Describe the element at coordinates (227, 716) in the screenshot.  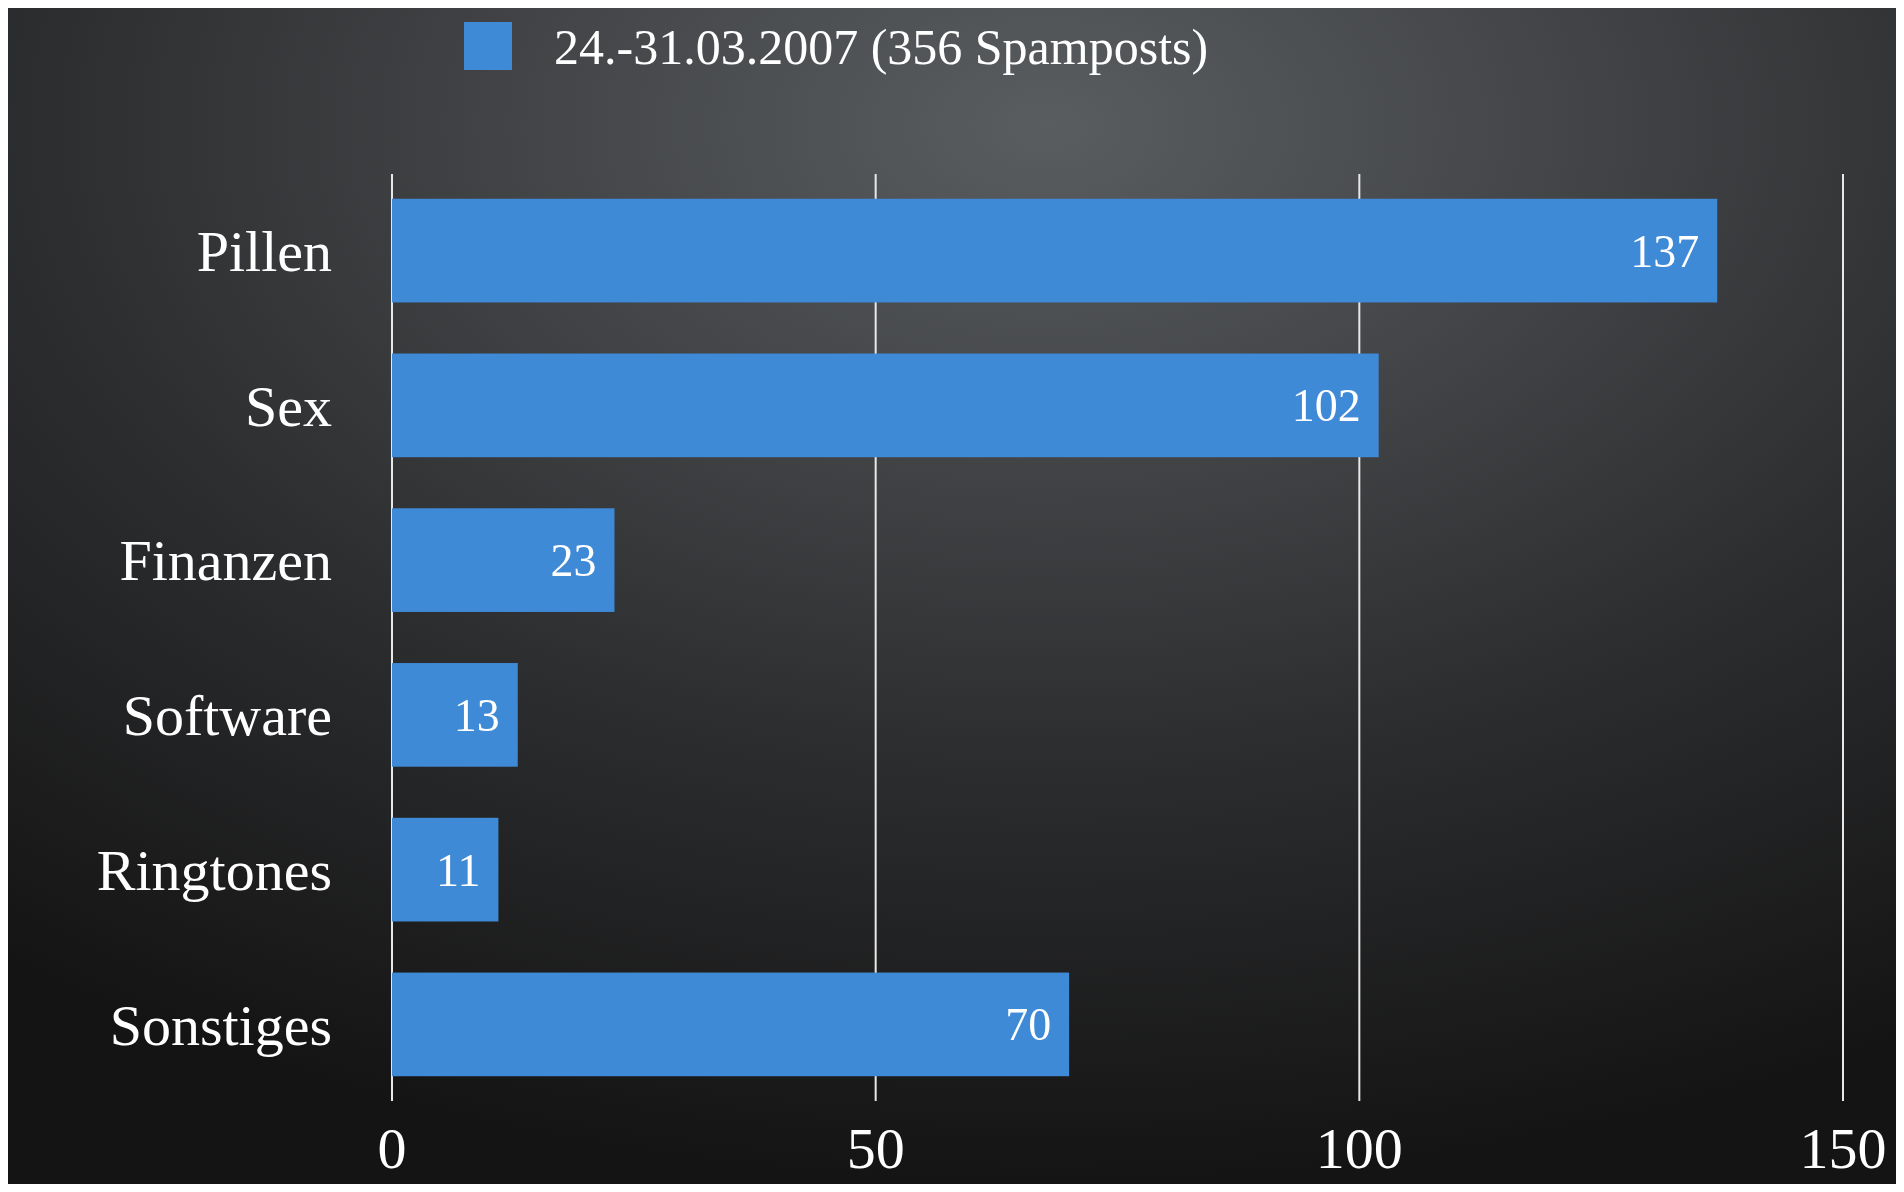
I see `y-tick-label: Software` at that location.